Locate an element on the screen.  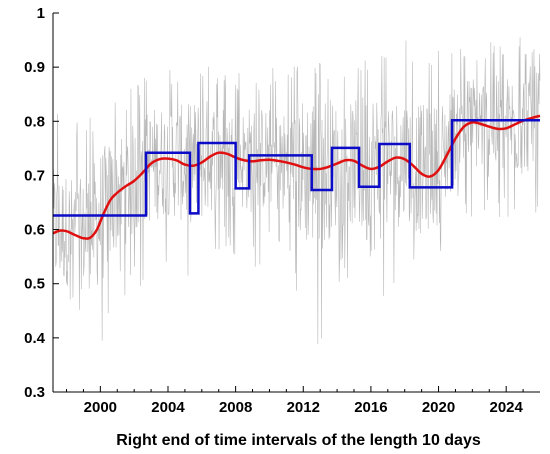
y-tick-label: 1 is located at coordinates (41, 13).